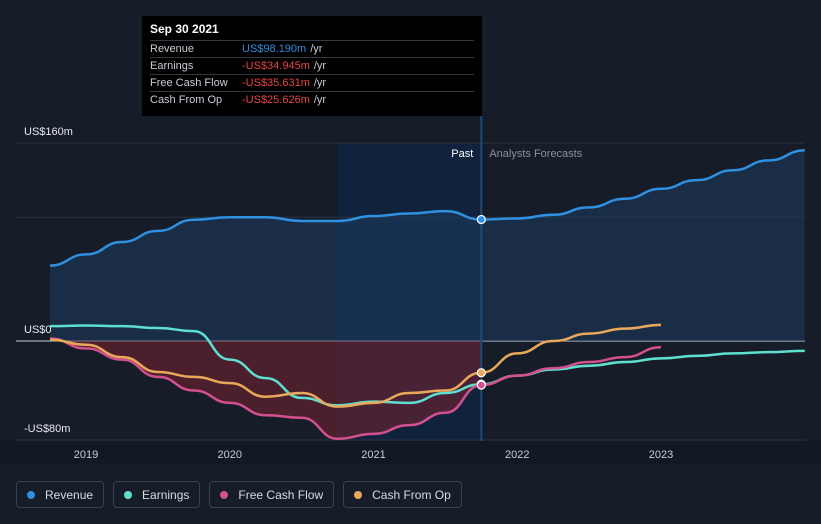 This screenshot has width=821, height=524. I want to click on legend-item-free-cash-flow: Free Cash Flow, so click(272, 494).